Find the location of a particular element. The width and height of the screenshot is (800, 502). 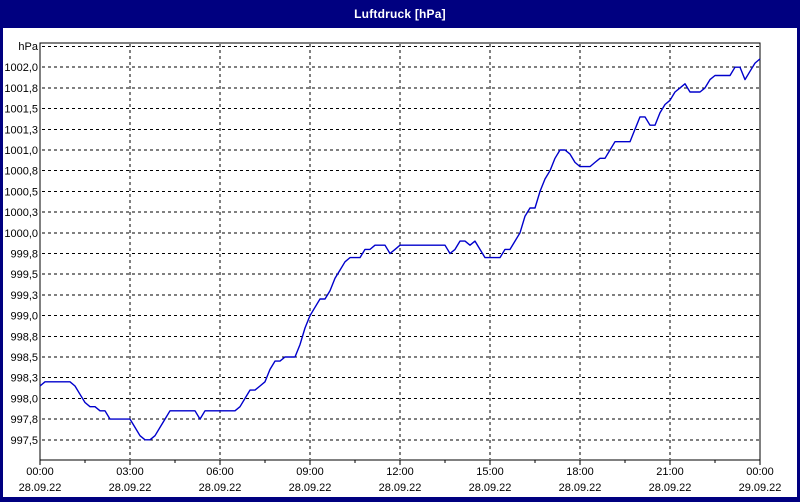

x-time-label: 03:00 is located at coordinates (130, 472).